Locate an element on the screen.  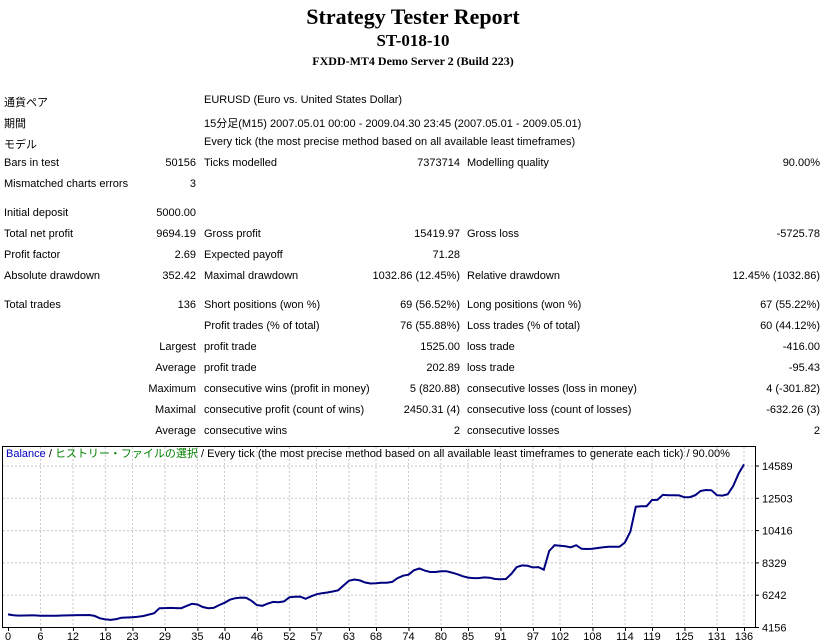
stat-cell: Absolute drawdown 352.42 is located at coordinates (100, 278).